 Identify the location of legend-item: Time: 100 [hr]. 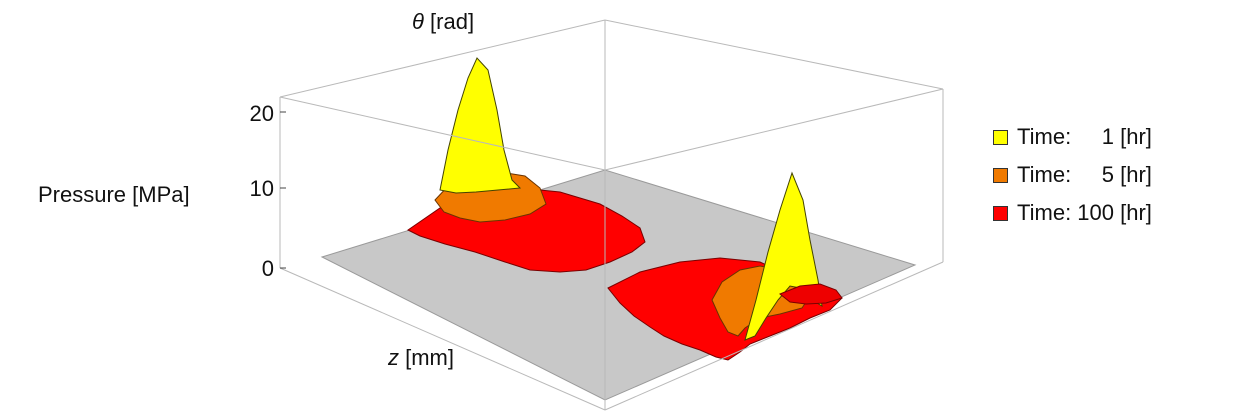
(1072, 213).